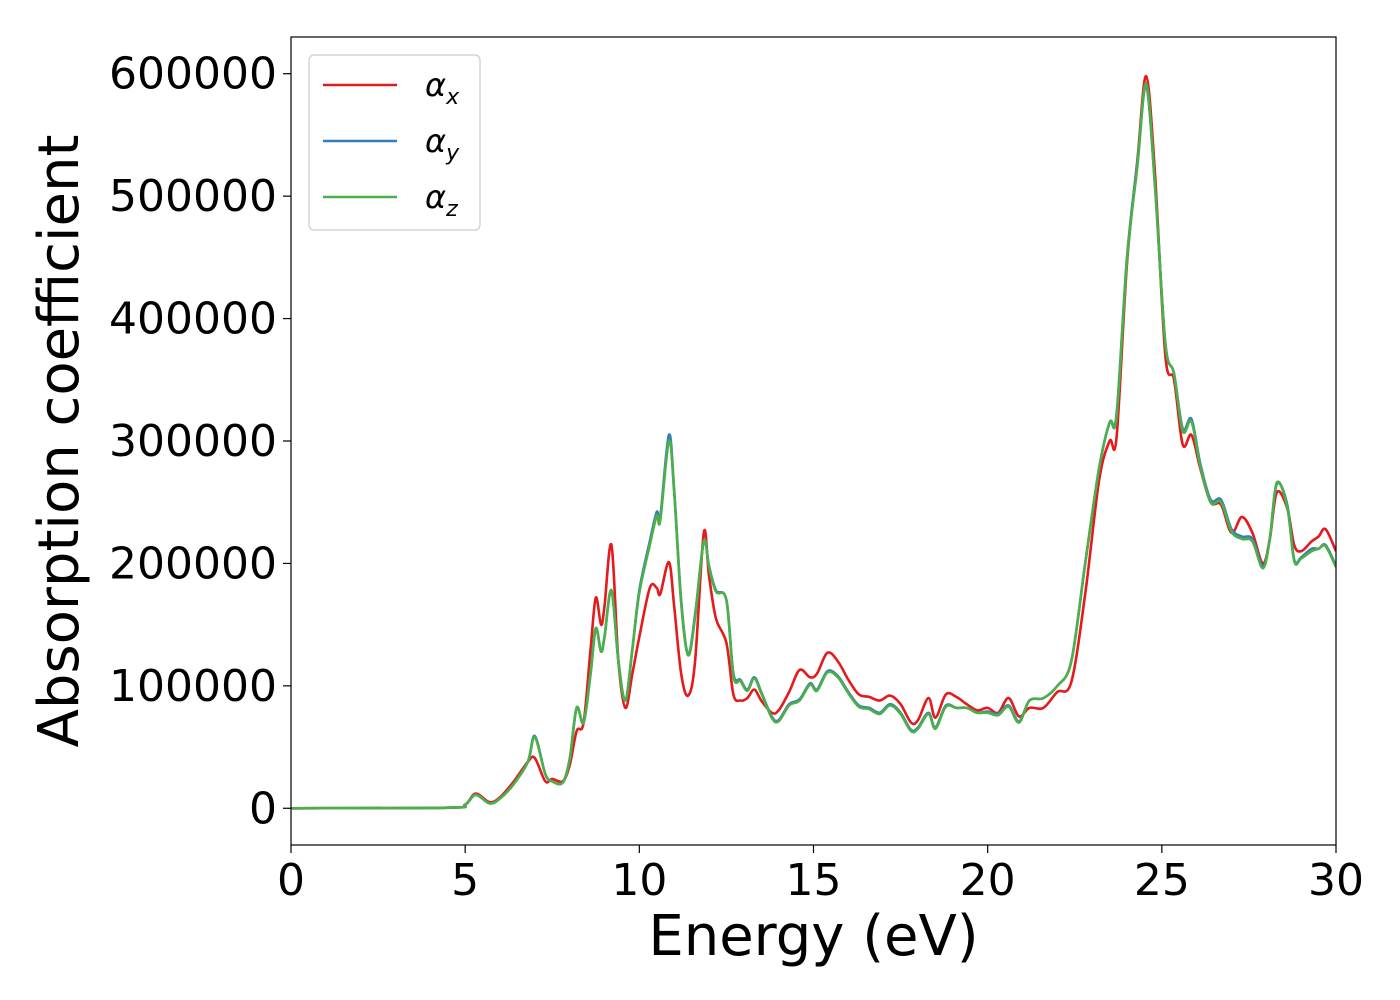 Image resolution: width=1400 pixels, height=1000 pixels. Describe the element at coordinates (639, 880) in the screenshot. I see `x-tick-label: 10` at that location.